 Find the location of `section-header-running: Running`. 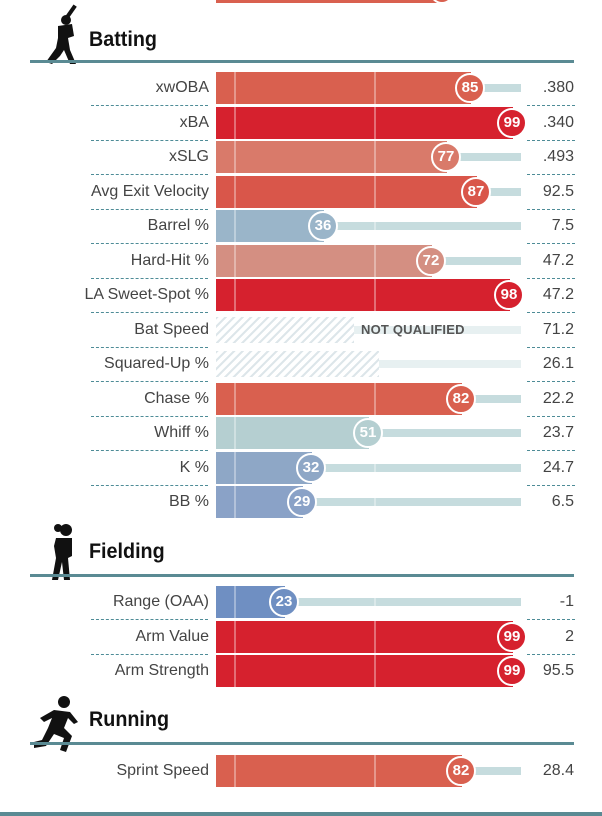

section-header-running: Running is located at coordinates (301, 713).